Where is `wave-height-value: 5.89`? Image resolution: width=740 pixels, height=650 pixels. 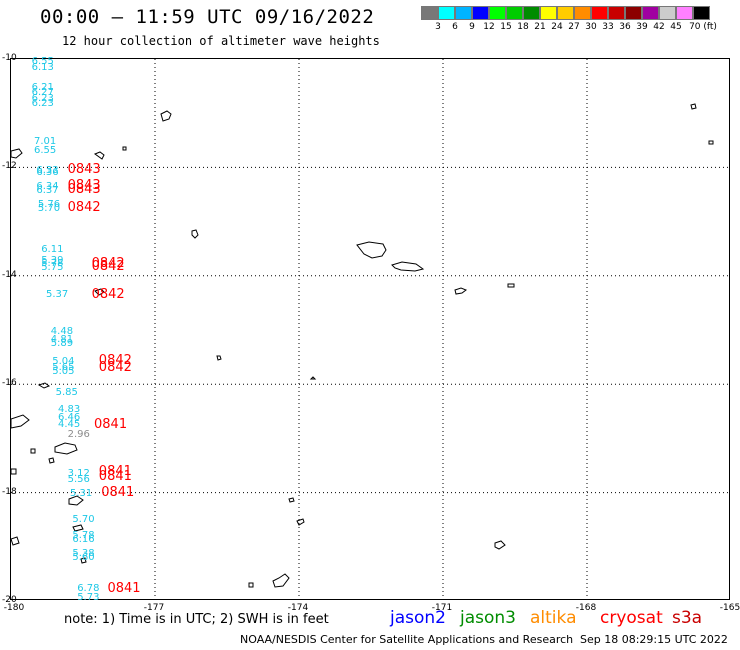 wave-height-value: 5.89 is located at coordinates (62, 344).